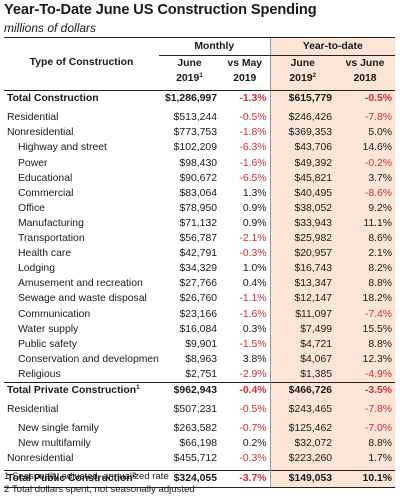 The image size is (400, 499). Describe the element at coordinates (195, 148) in the screenshot. I see `cell-june-2019: $102,209` at that location.